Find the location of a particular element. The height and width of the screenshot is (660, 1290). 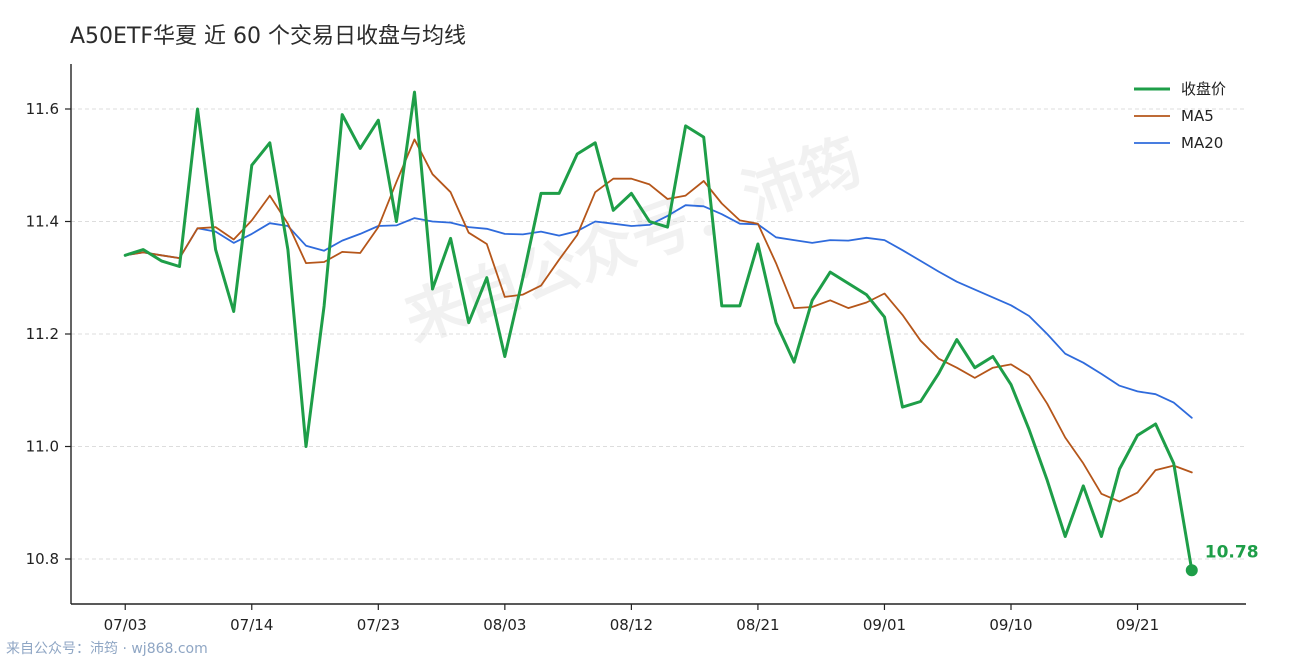

legend-label: 收盘价 is located at coordinates (1203, 89).